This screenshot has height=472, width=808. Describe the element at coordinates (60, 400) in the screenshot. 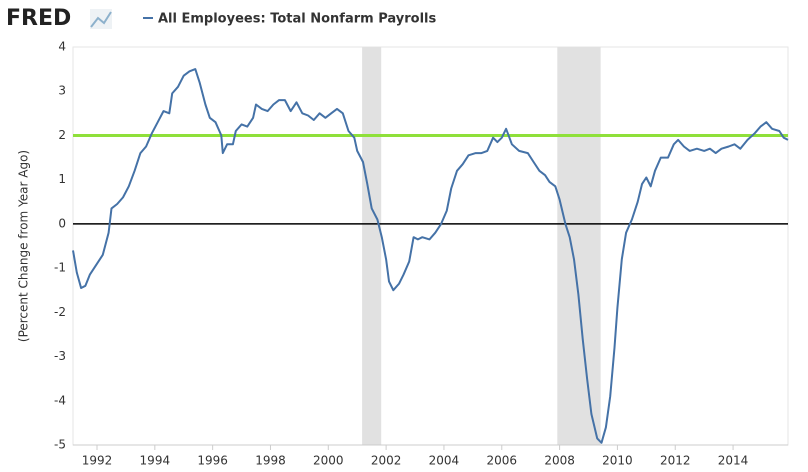

I see `y-tick-label: -4` at that location.